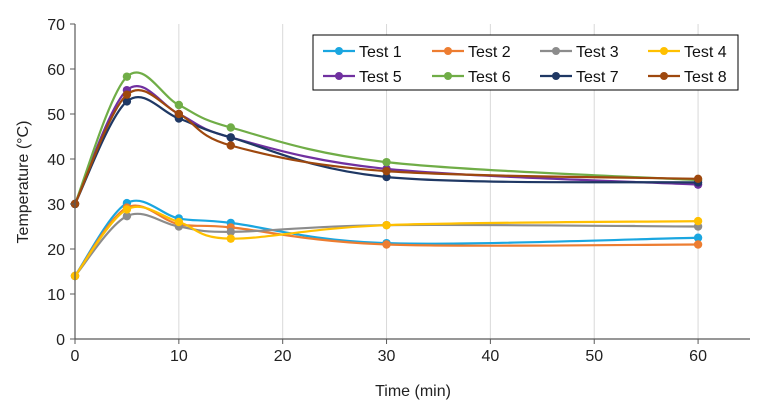  I want to click on legend-label: Test 4, so click(705, 52).